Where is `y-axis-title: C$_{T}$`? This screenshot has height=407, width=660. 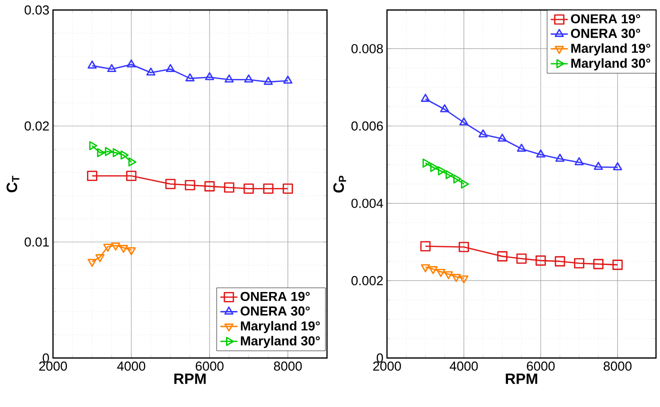
y-axis-title: C$_{T}$ is located at coordinates (13, 184).